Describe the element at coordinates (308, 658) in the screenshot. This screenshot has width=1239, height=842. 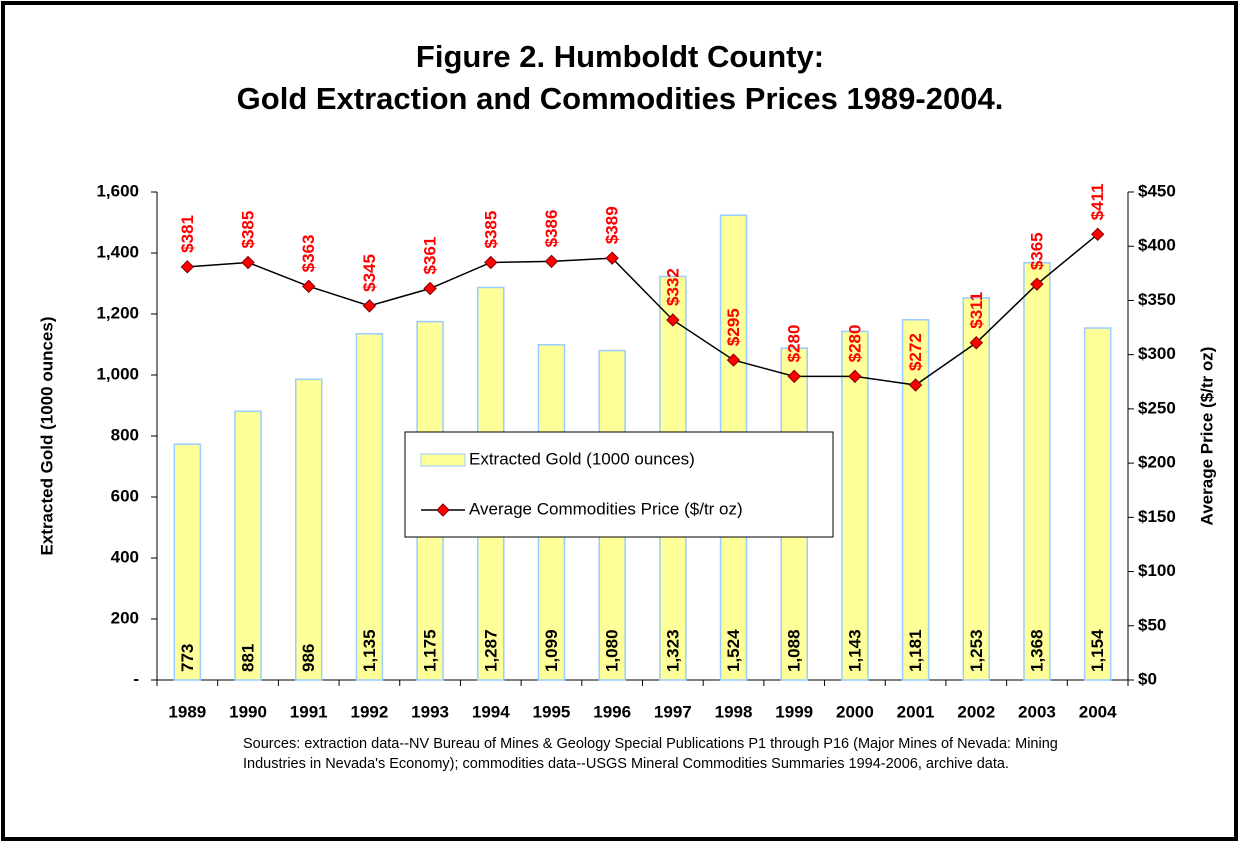
I see `bar-value-label: 986` at that location.